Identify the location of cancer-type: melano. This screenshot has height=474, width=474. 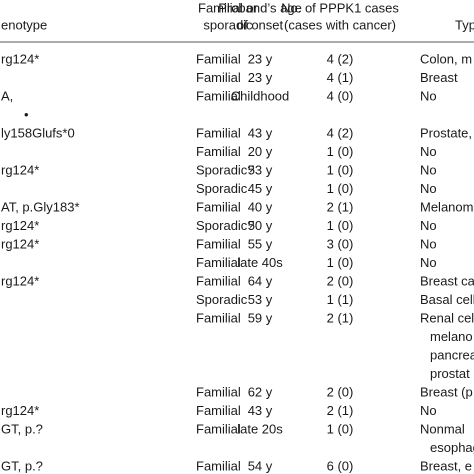
(451, 336).